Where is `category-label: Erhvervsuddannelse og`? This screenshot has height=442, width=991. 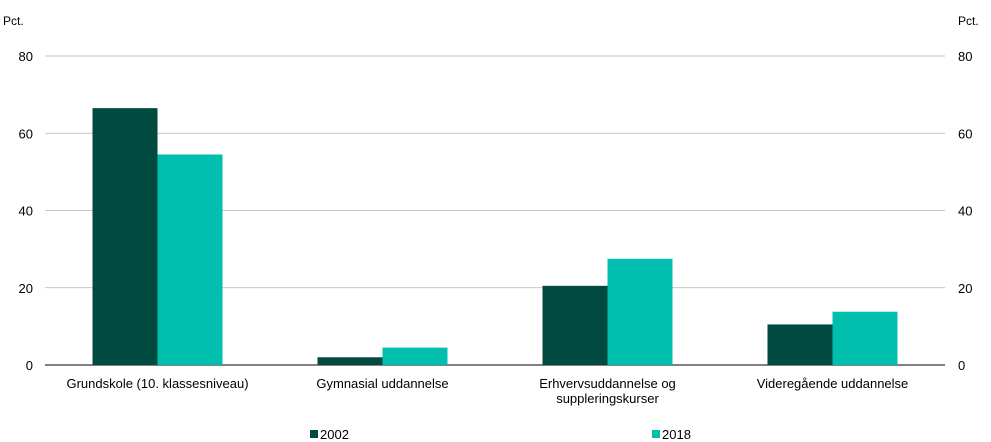 category-label: Erhvervsuddannelse og is located at coordinates (607, 383).